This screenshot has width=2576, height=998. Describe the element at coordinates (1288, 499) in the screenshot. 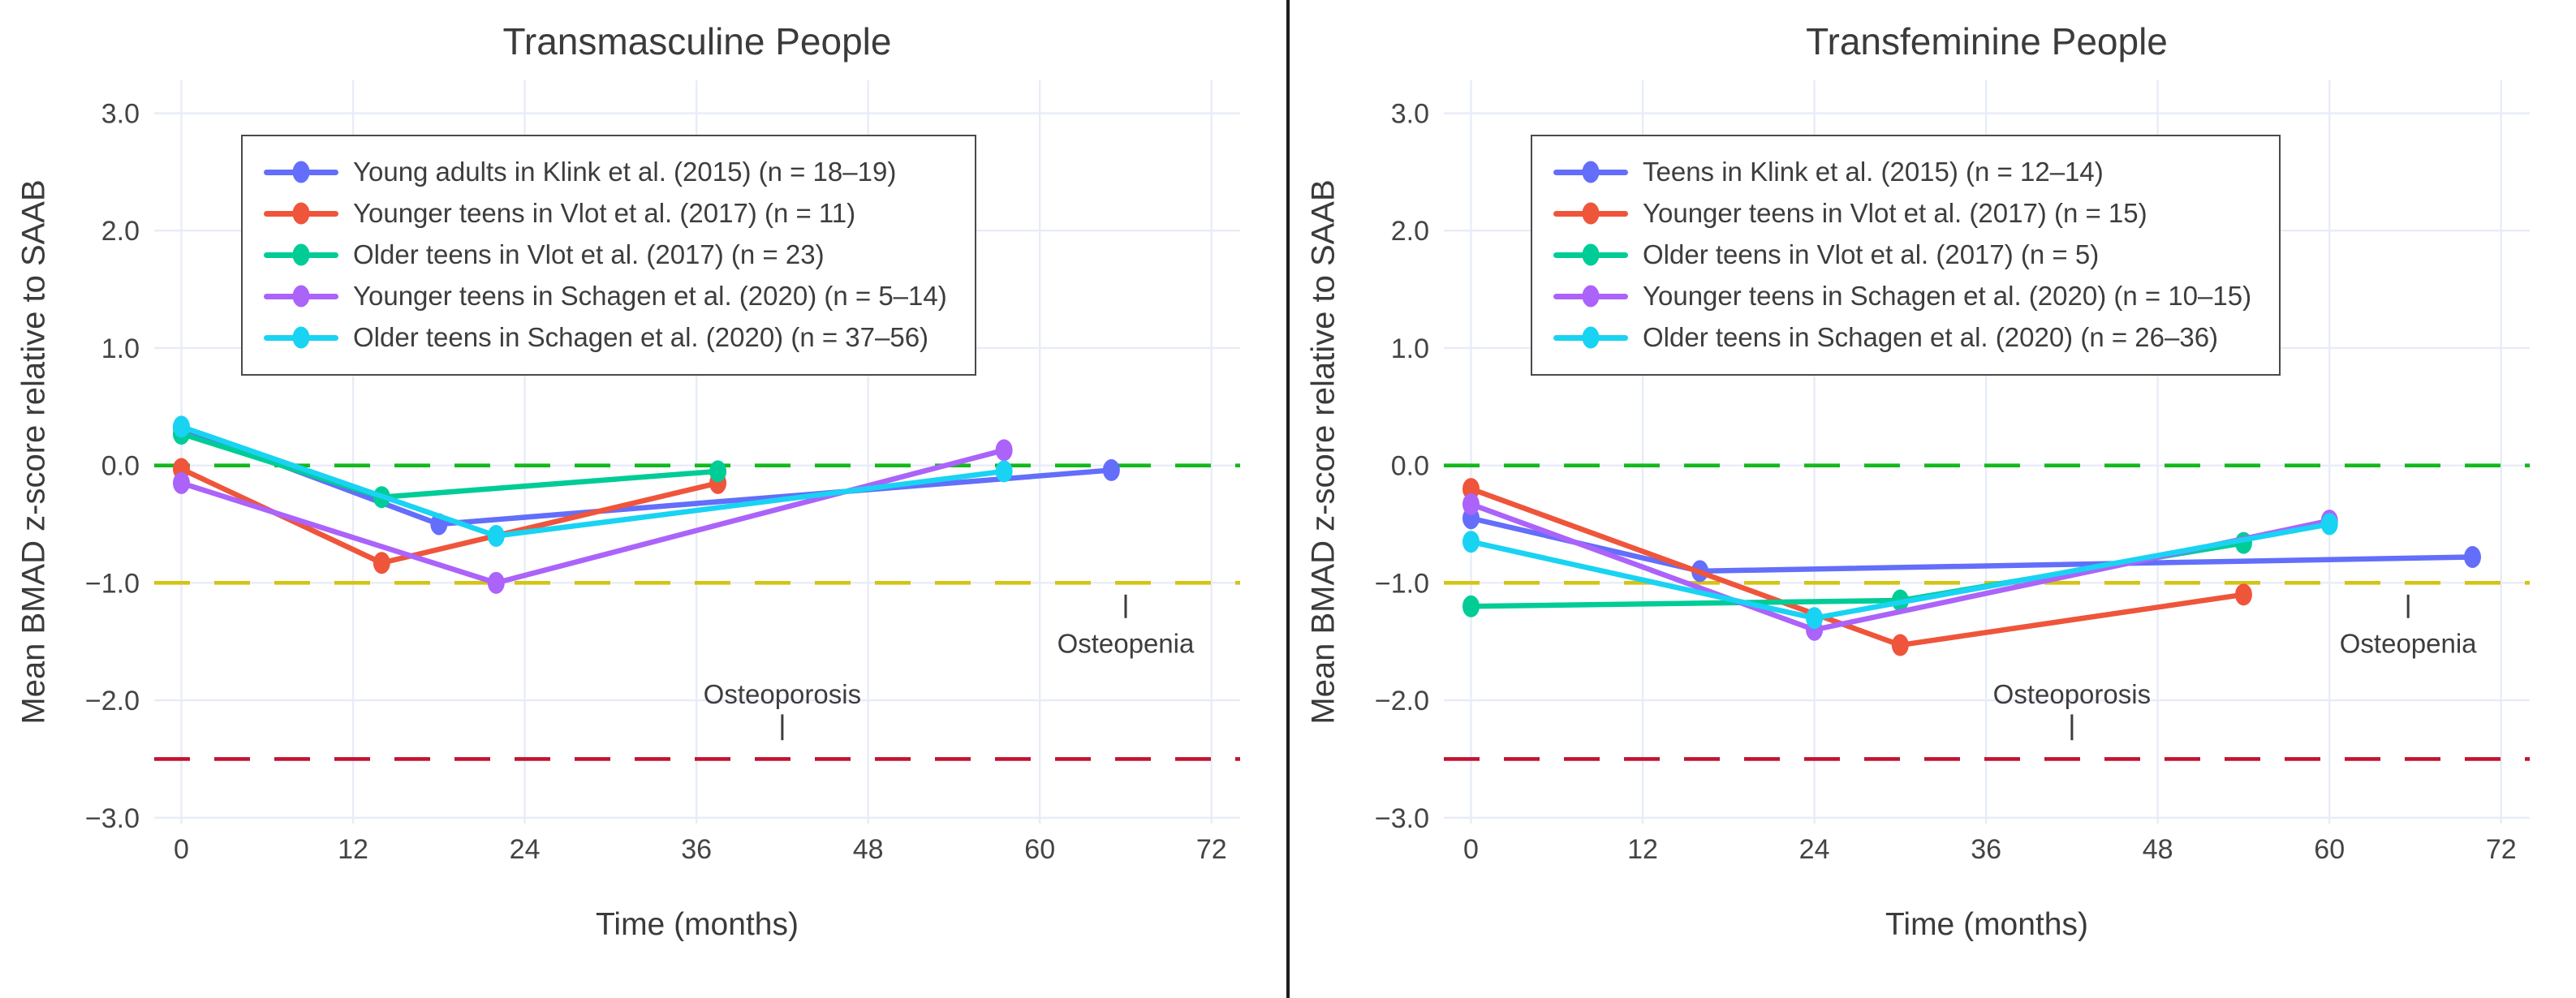

I see `panel-divider` at that location.